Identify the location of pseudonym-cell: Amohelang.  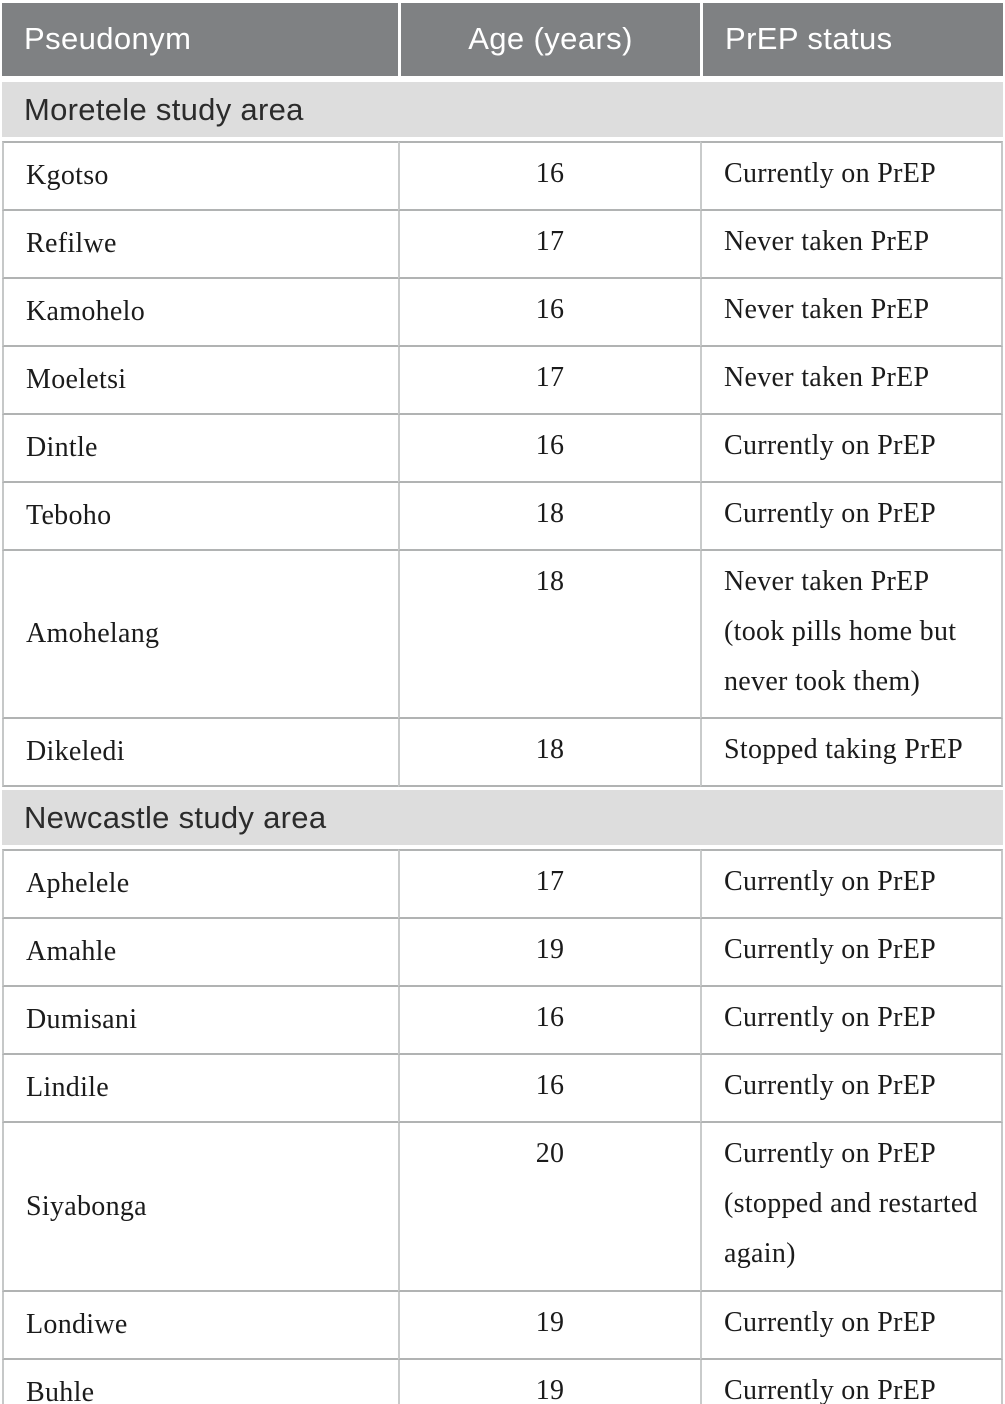
(200, 635).